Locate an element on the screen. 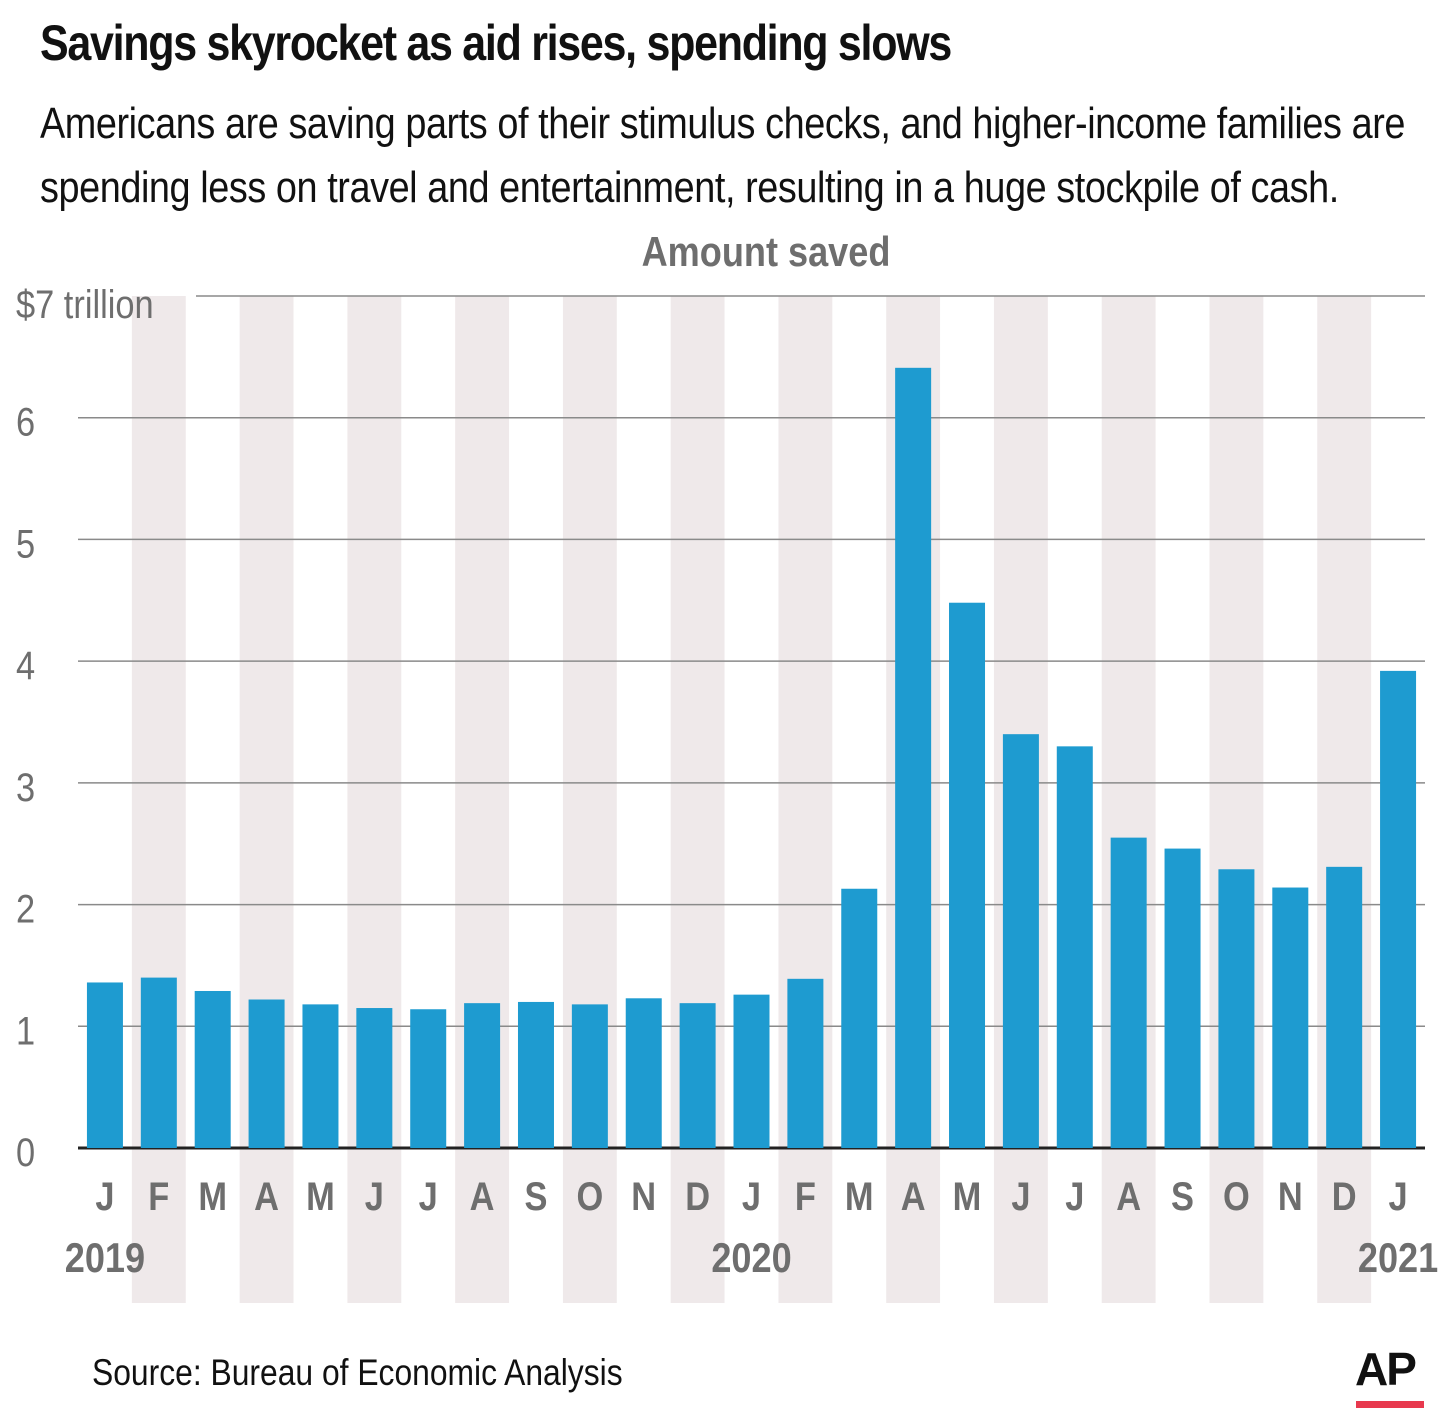 The height and width of the screenshot is (1425, 1455). y-tick-label: 3 is located at coordinates (25, 786).